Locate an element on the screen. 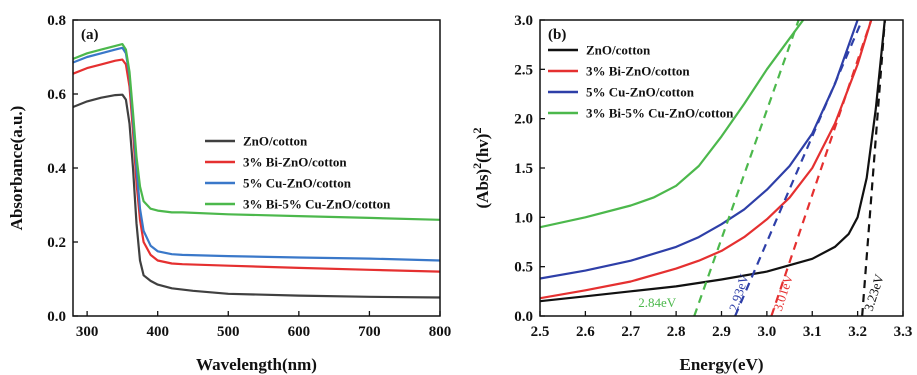 The height and width of the screenshot is (375, 917). panel-a-label: (a) is located at coordinates (90, 35).